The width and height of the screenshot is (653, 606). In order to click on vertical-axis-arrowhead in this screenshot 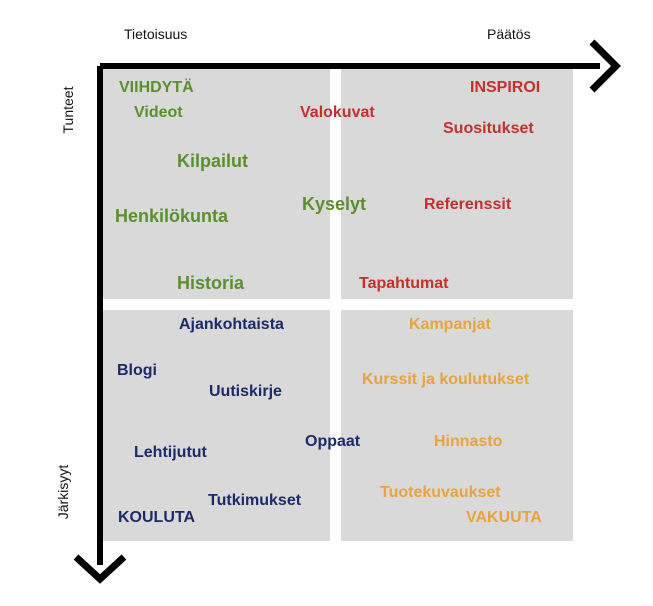, I will do `click(100, 569)`.